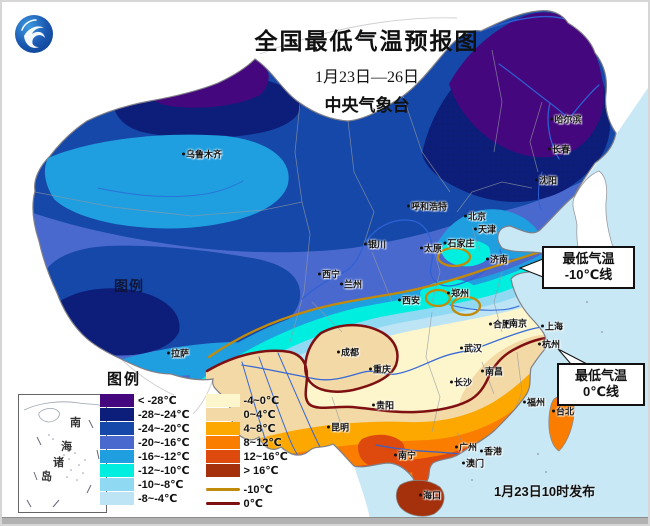  Describe the element at coordinates (588, 267) in the screenshot. I see `callout-minus10-line: 最低气温 -10℃线` at that location.